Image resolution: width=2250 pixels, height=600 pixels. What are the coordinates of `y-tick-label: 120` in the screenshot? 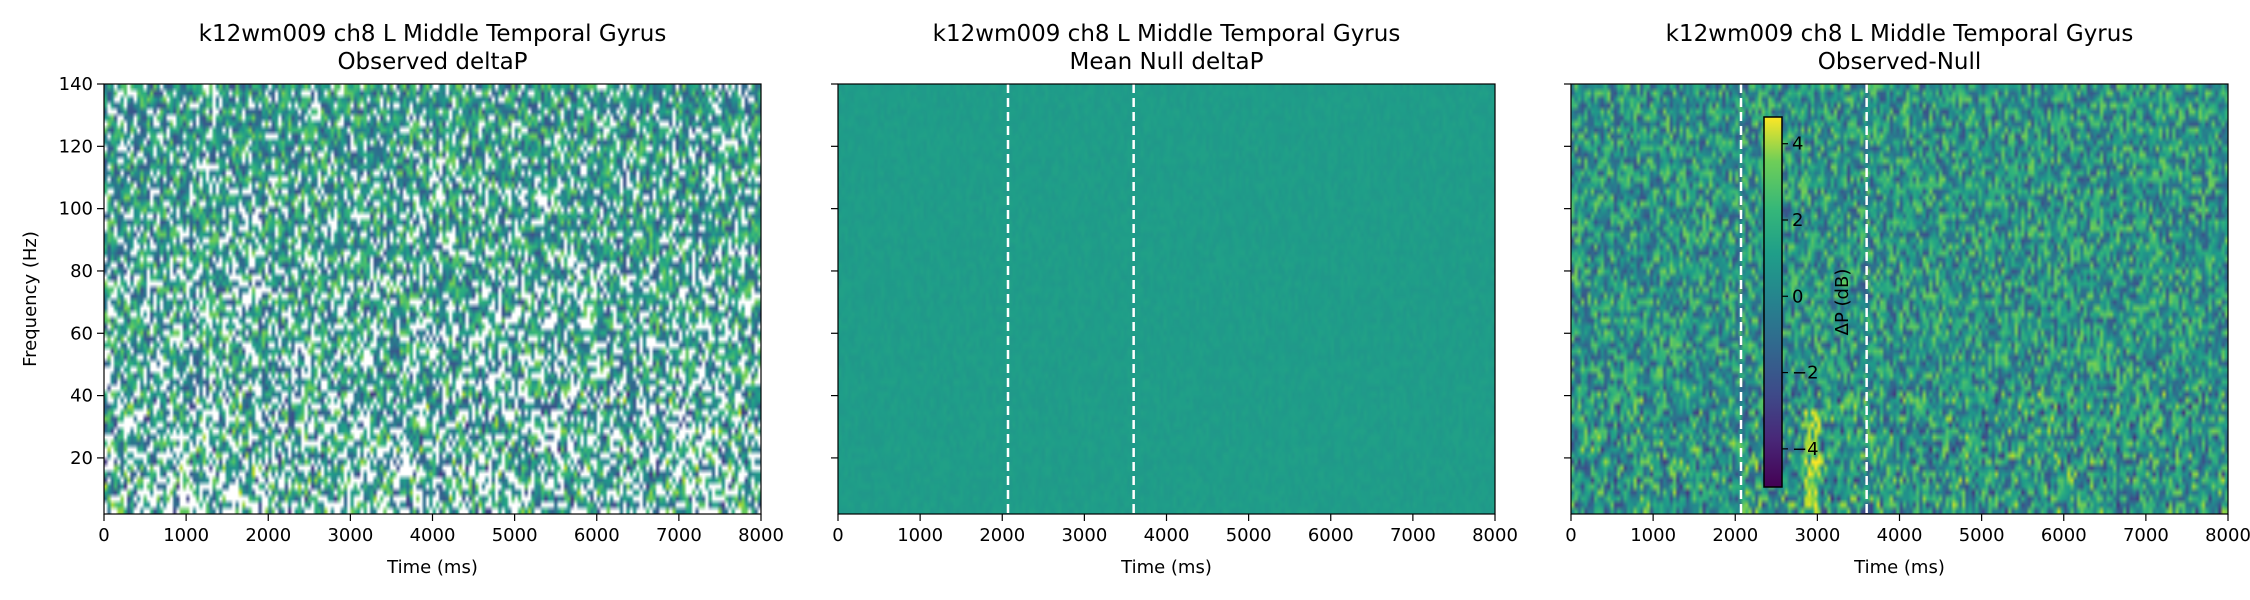 It's located at (76, 146).